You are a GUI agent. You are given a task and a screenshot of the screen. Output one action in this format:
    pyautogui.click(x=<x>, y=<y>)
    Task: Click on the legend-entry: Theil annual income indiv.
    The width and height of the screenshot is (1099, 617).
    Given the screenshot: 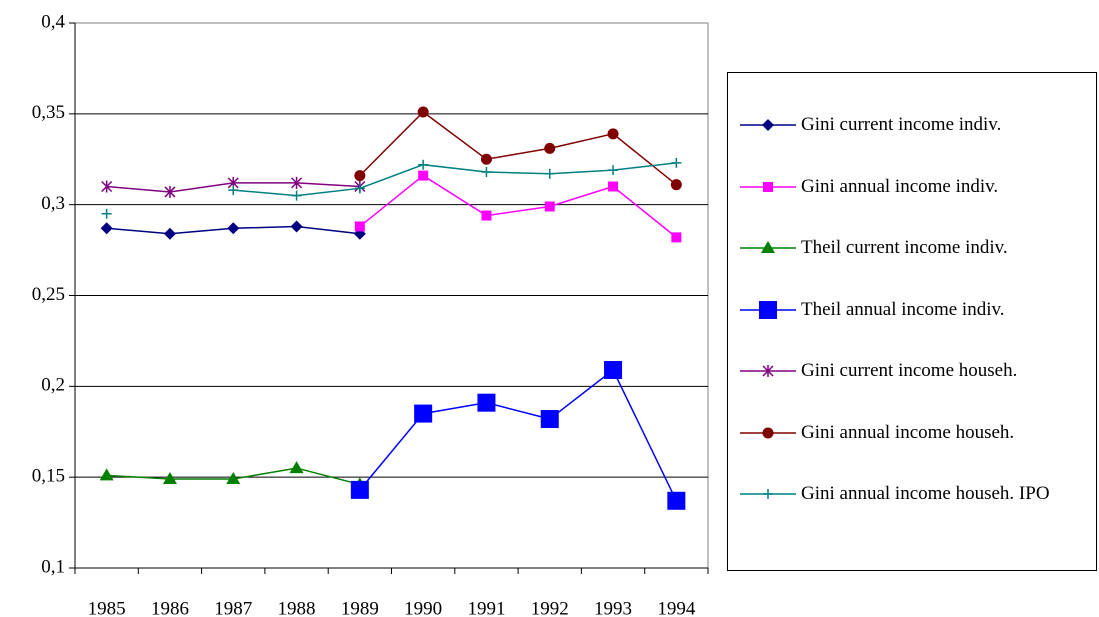 What is the action you would take?
    pyautogui.click(x=915, y=310)
    